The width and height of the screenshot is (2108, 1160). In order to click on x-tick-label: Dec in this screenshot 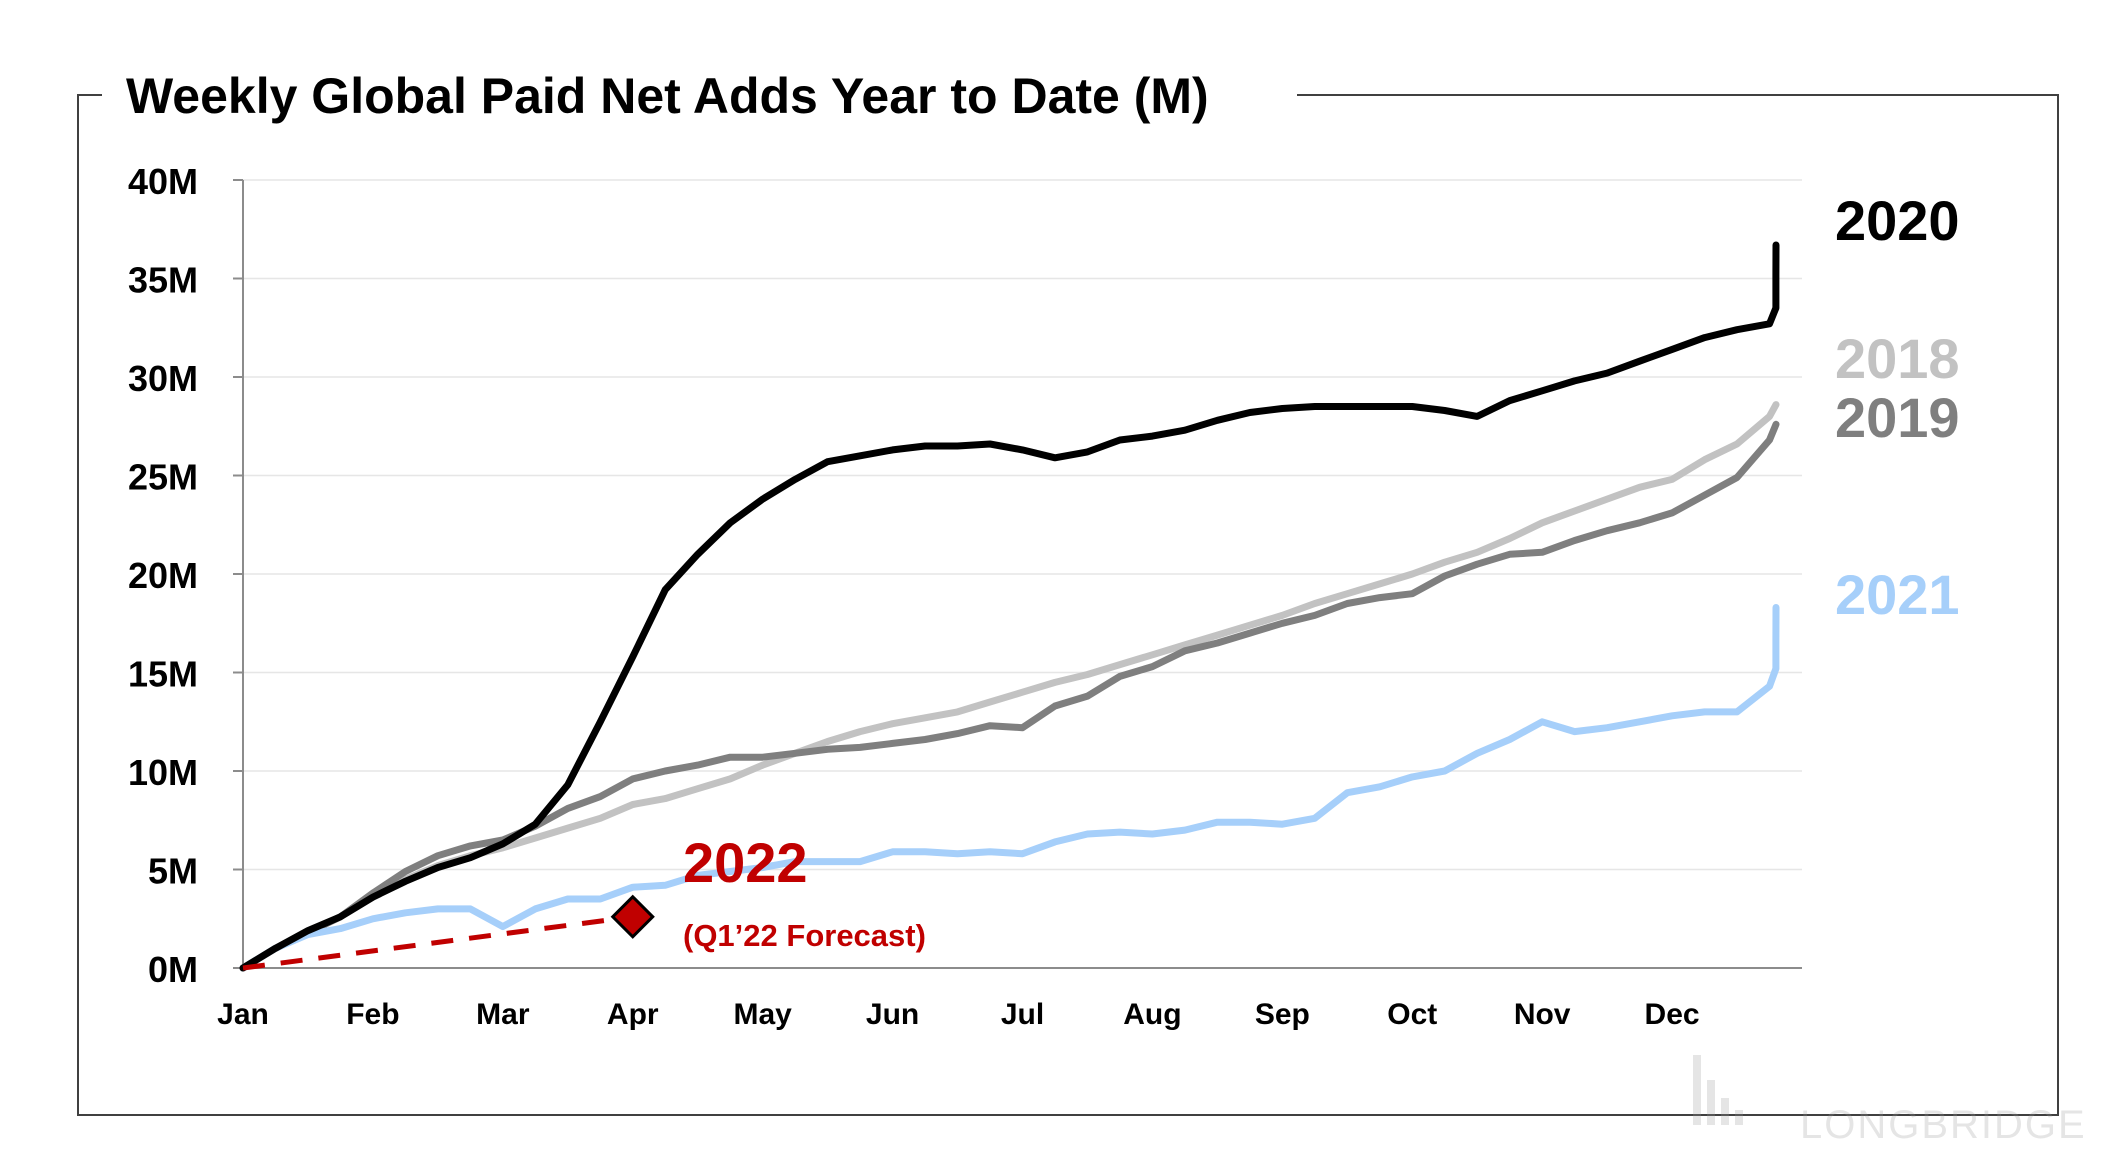, I will do `click(1672, 1014)`.